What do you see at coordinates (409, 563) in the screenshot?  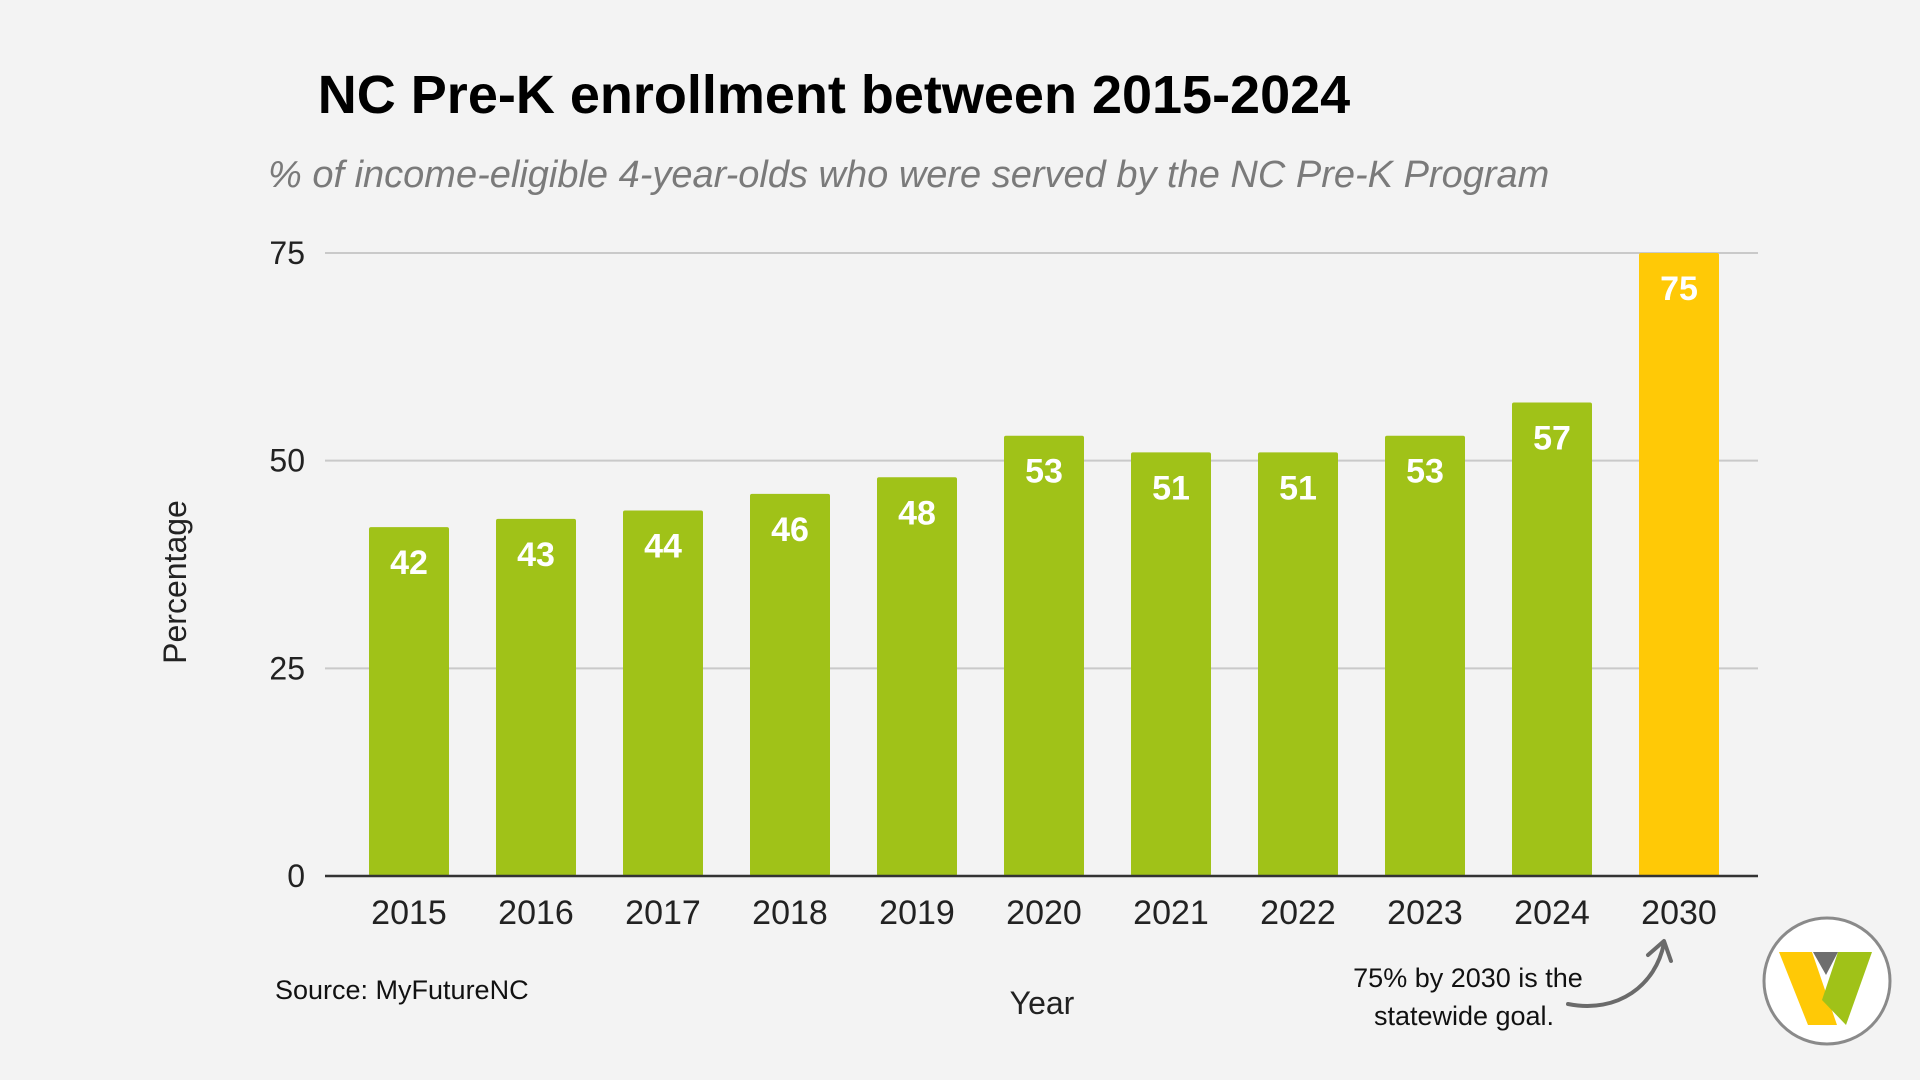 I see `bar-value-label: 42` at bounding box center [409, 563].